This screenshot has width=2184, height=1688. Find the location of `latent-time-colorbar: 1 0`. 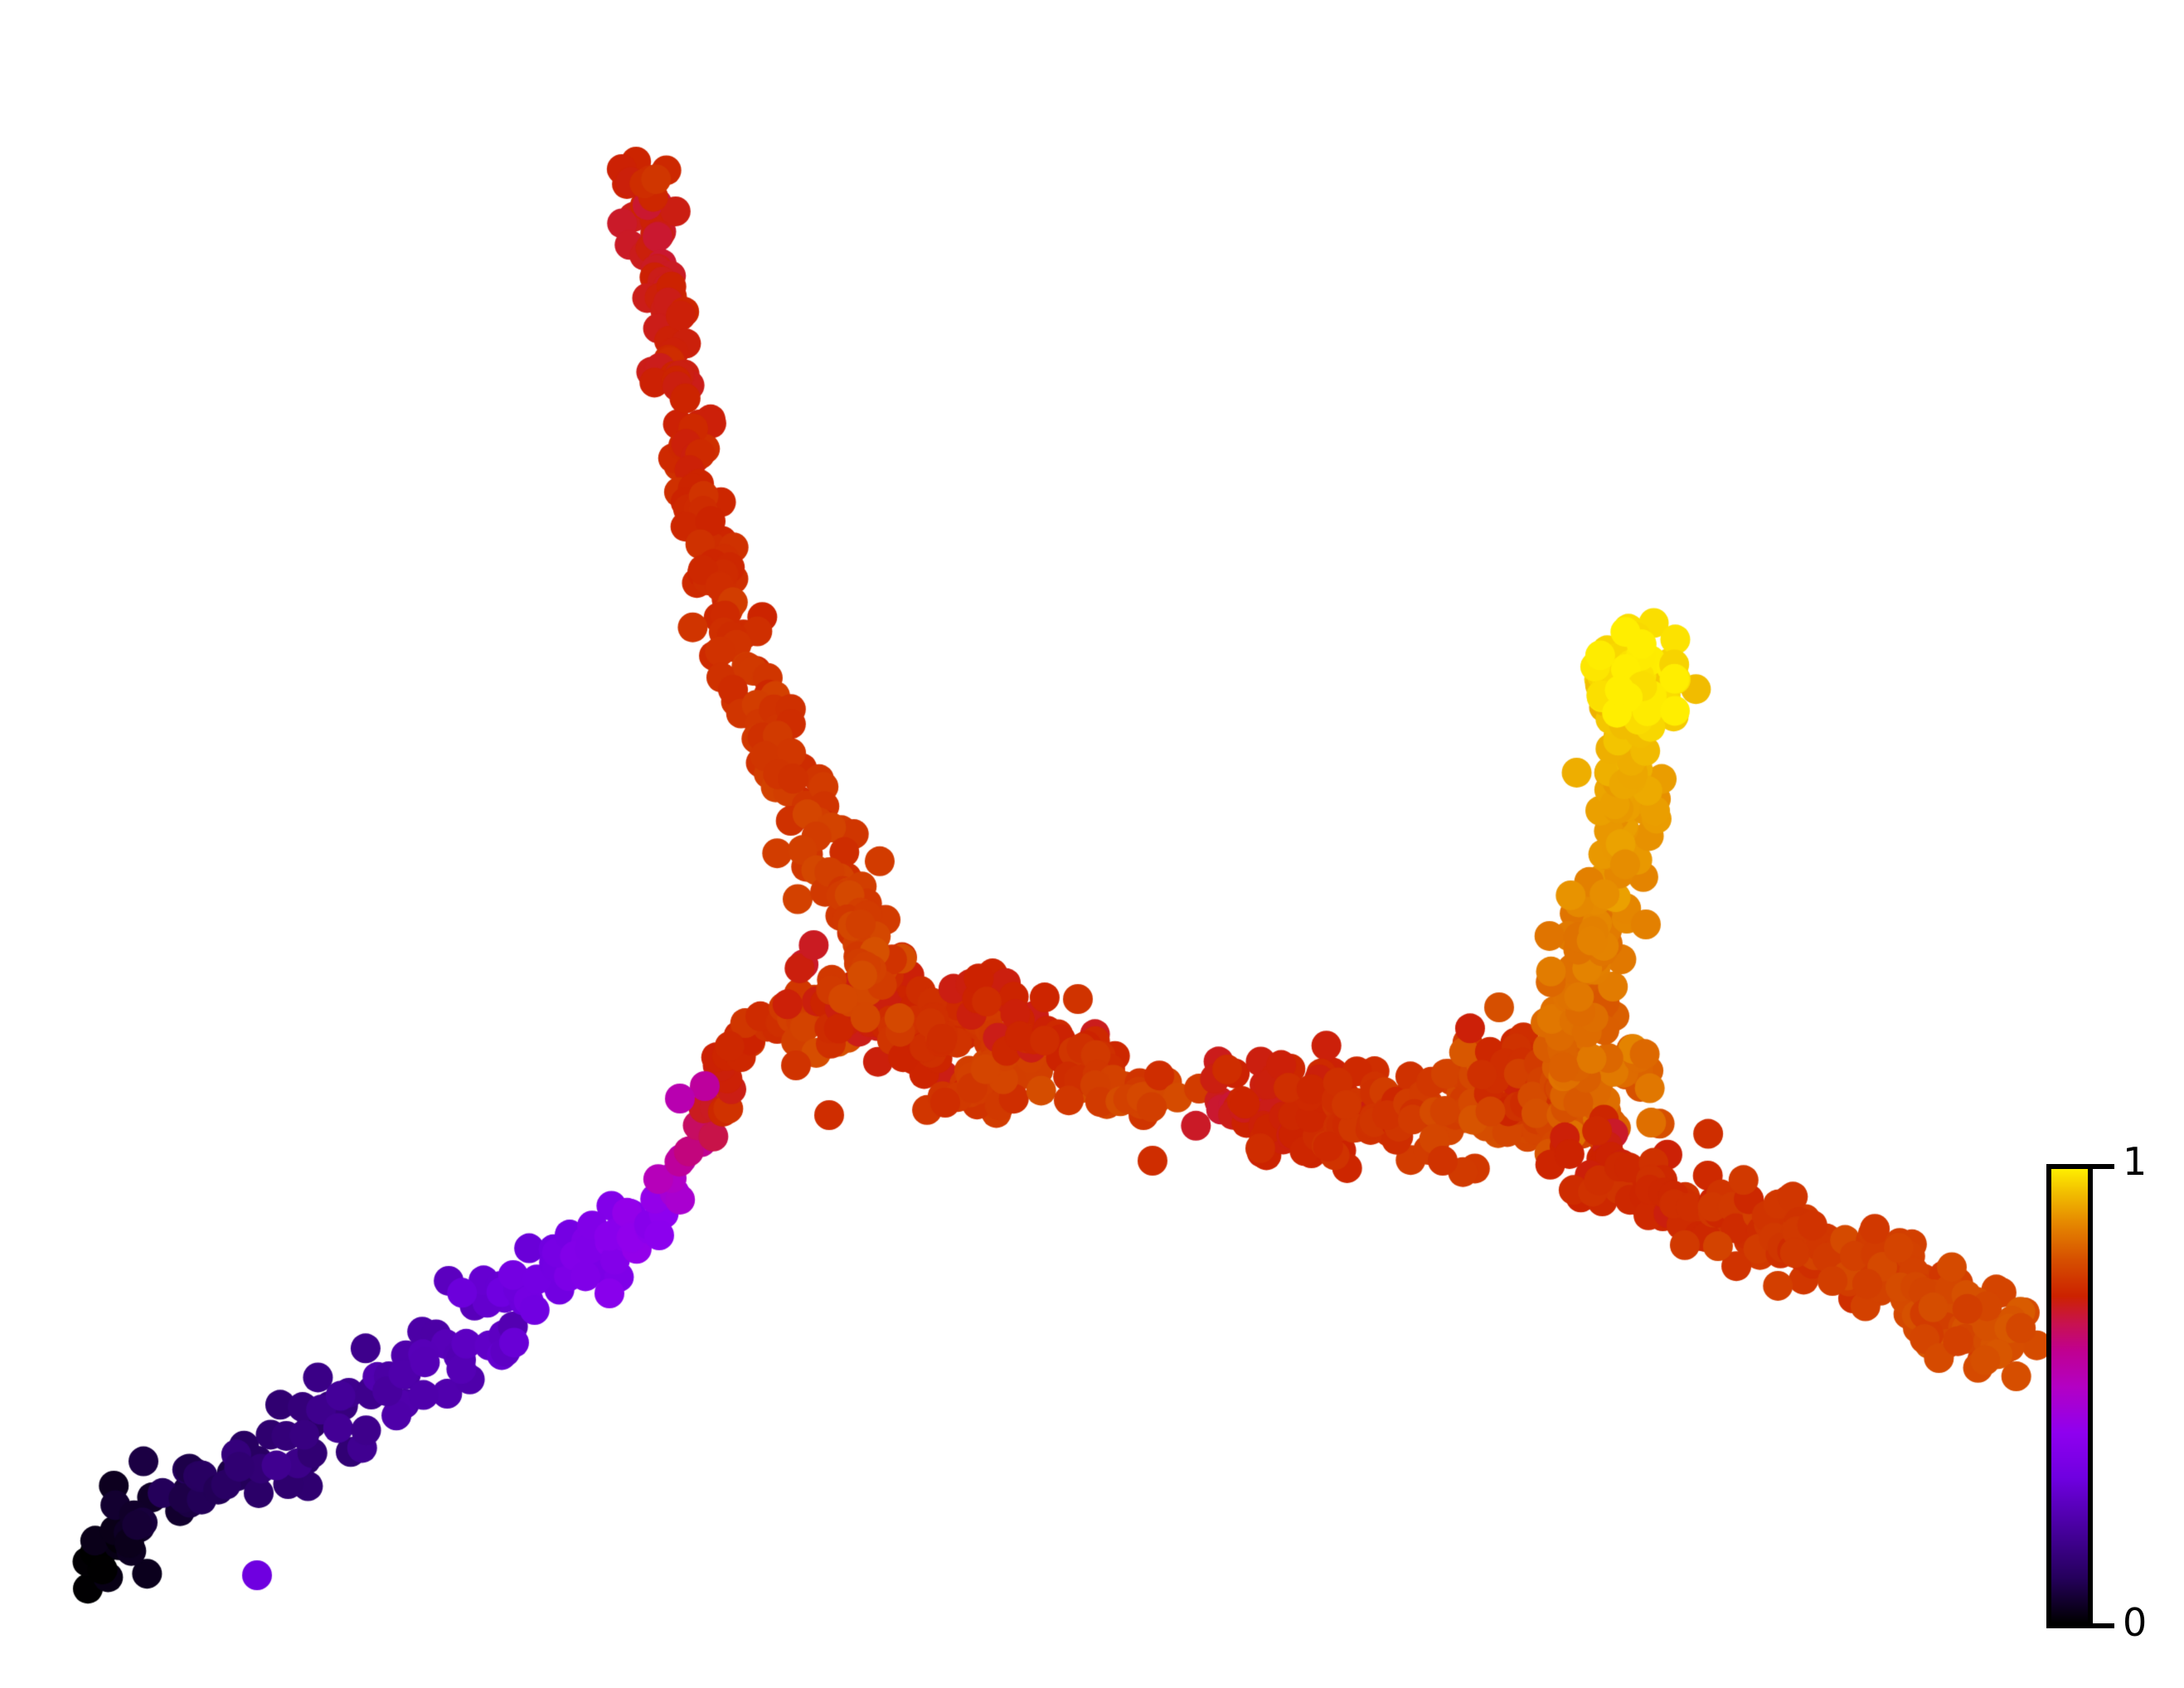

latent-time-colorbar: 1 0 is located at coordinates (2096, 1392).